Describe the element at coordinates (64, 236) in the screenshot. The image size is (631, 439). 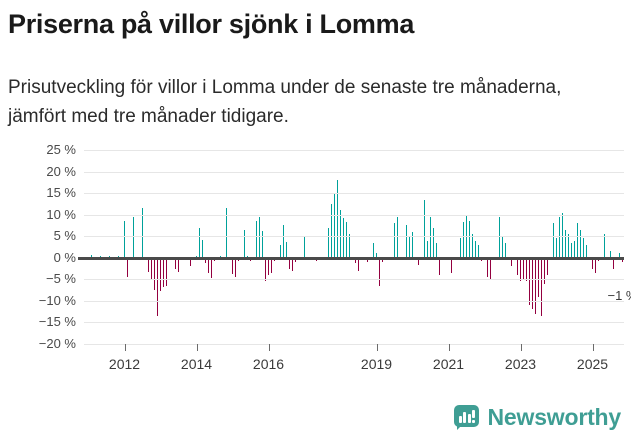
I see `y-axis-tick-label: 5 %` at that location.